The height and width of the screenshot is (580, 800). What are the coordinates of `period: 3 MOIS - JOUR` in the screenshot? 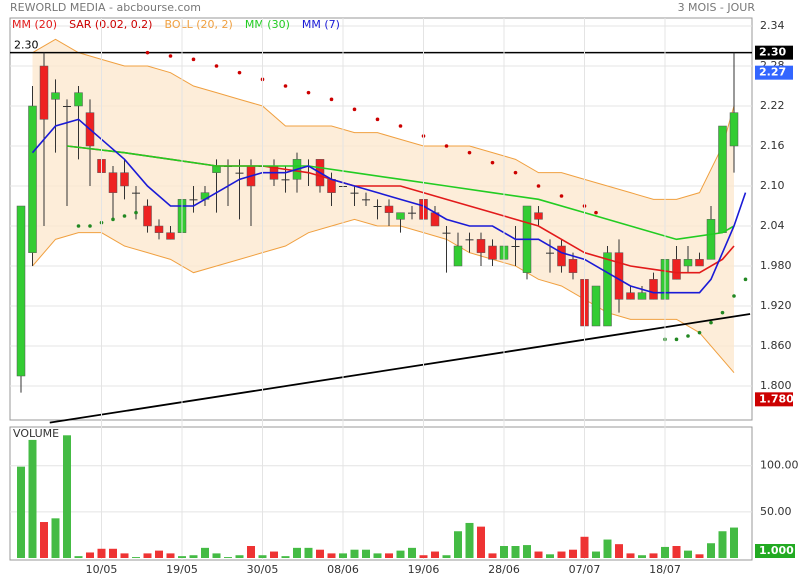 It's located at (717, 7).